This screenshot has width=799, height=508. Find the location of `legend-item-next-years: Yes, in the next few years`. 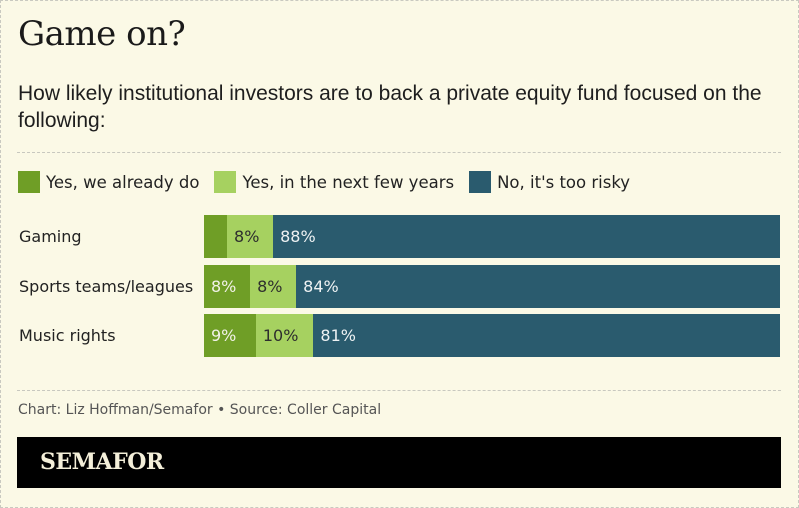

legend-item-next-years: Yes, in the next few years is located at coordinates (334, 182).